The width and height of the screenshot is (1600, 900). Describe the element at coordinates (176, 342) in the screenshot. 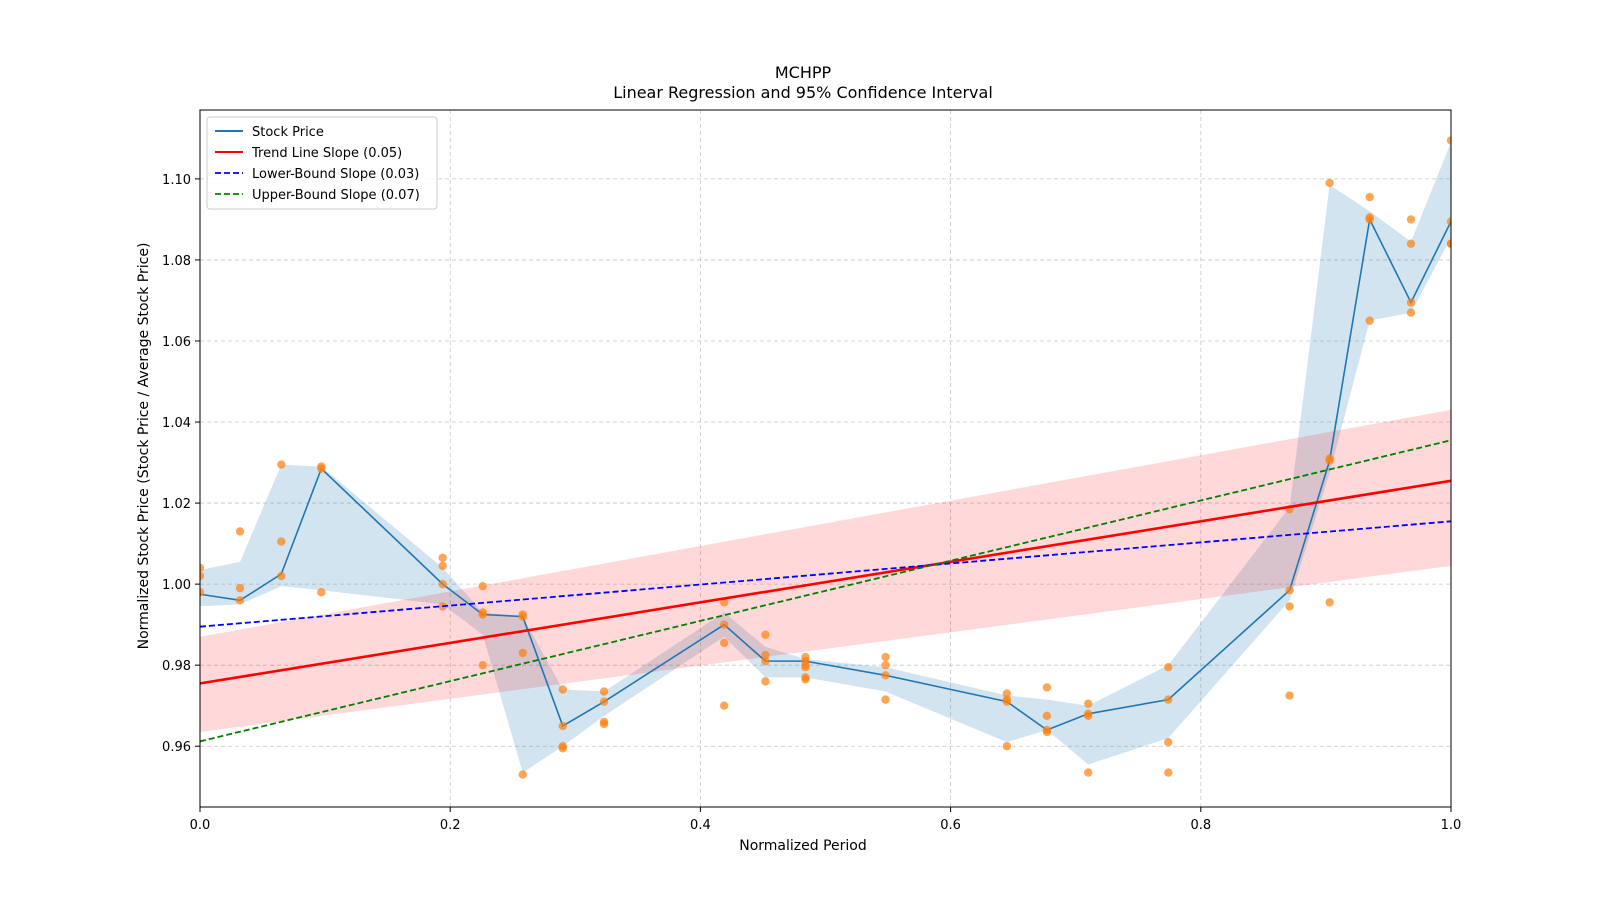

I see `y-tick-label: 1.06` at that location.